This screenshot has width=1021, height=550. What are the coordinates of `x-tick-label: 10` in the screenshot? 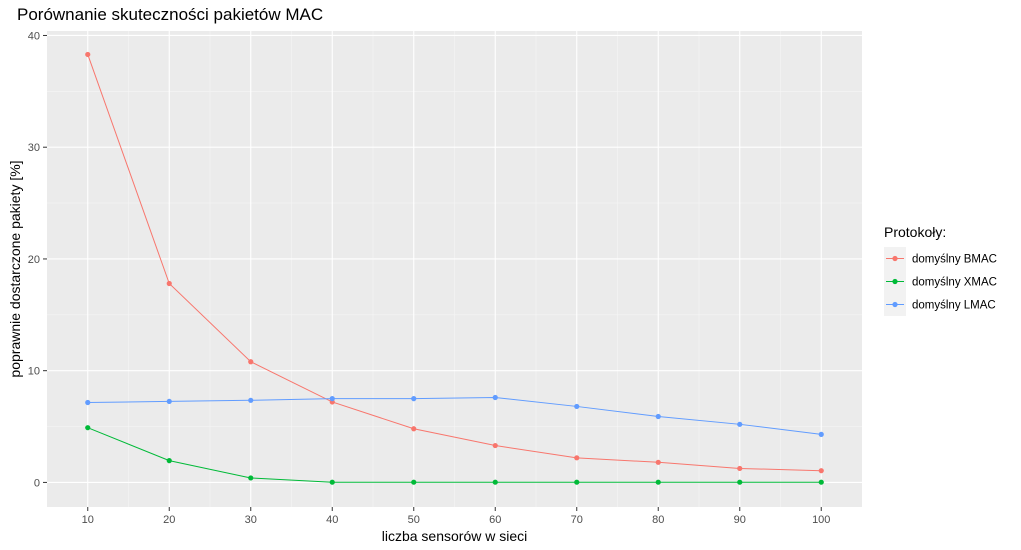 It's located at (88, 520).